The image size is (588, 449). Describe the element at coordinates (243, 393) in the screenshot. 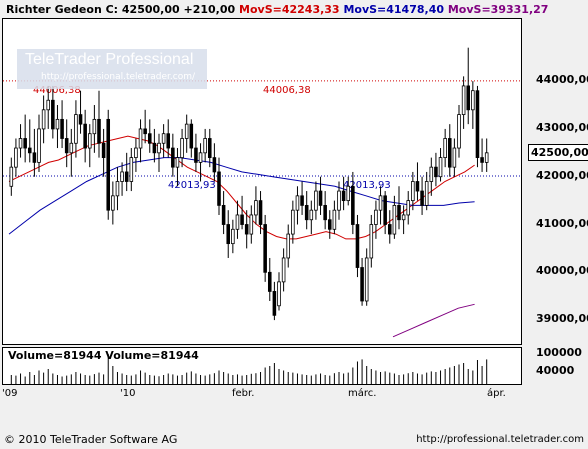

I see `x-tick-label: febr.` at that location.